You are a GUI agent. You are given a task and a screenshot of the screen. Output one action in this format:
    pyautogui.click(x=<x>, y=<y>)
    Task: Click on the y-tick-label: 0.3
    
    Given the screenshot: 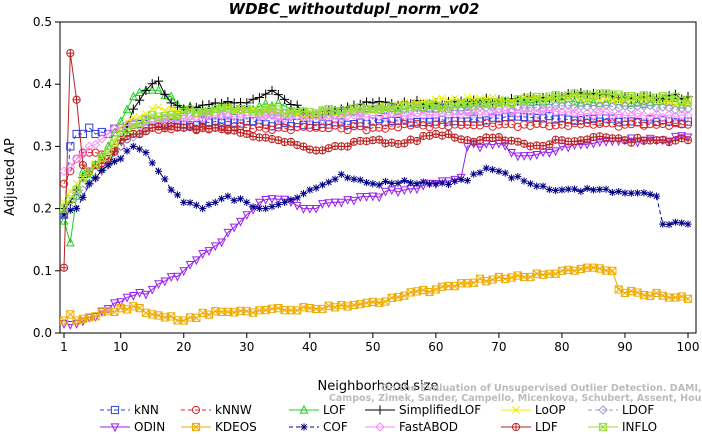 What is the action you would take?
    pyautogui.click(x=42, y=146)
    